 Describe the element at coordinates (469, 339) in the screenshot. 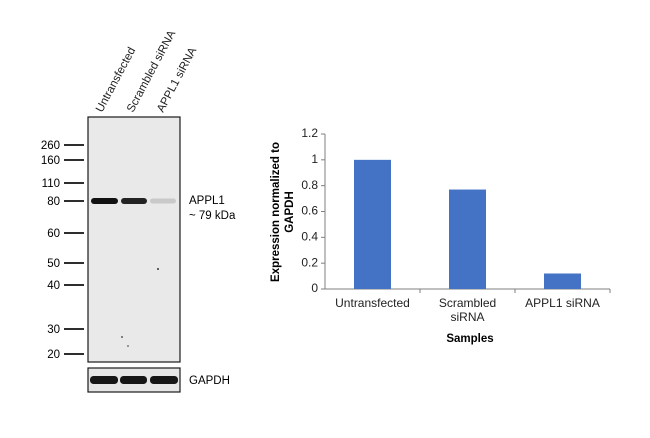

I see `x-axis-label: Samples` at that location.